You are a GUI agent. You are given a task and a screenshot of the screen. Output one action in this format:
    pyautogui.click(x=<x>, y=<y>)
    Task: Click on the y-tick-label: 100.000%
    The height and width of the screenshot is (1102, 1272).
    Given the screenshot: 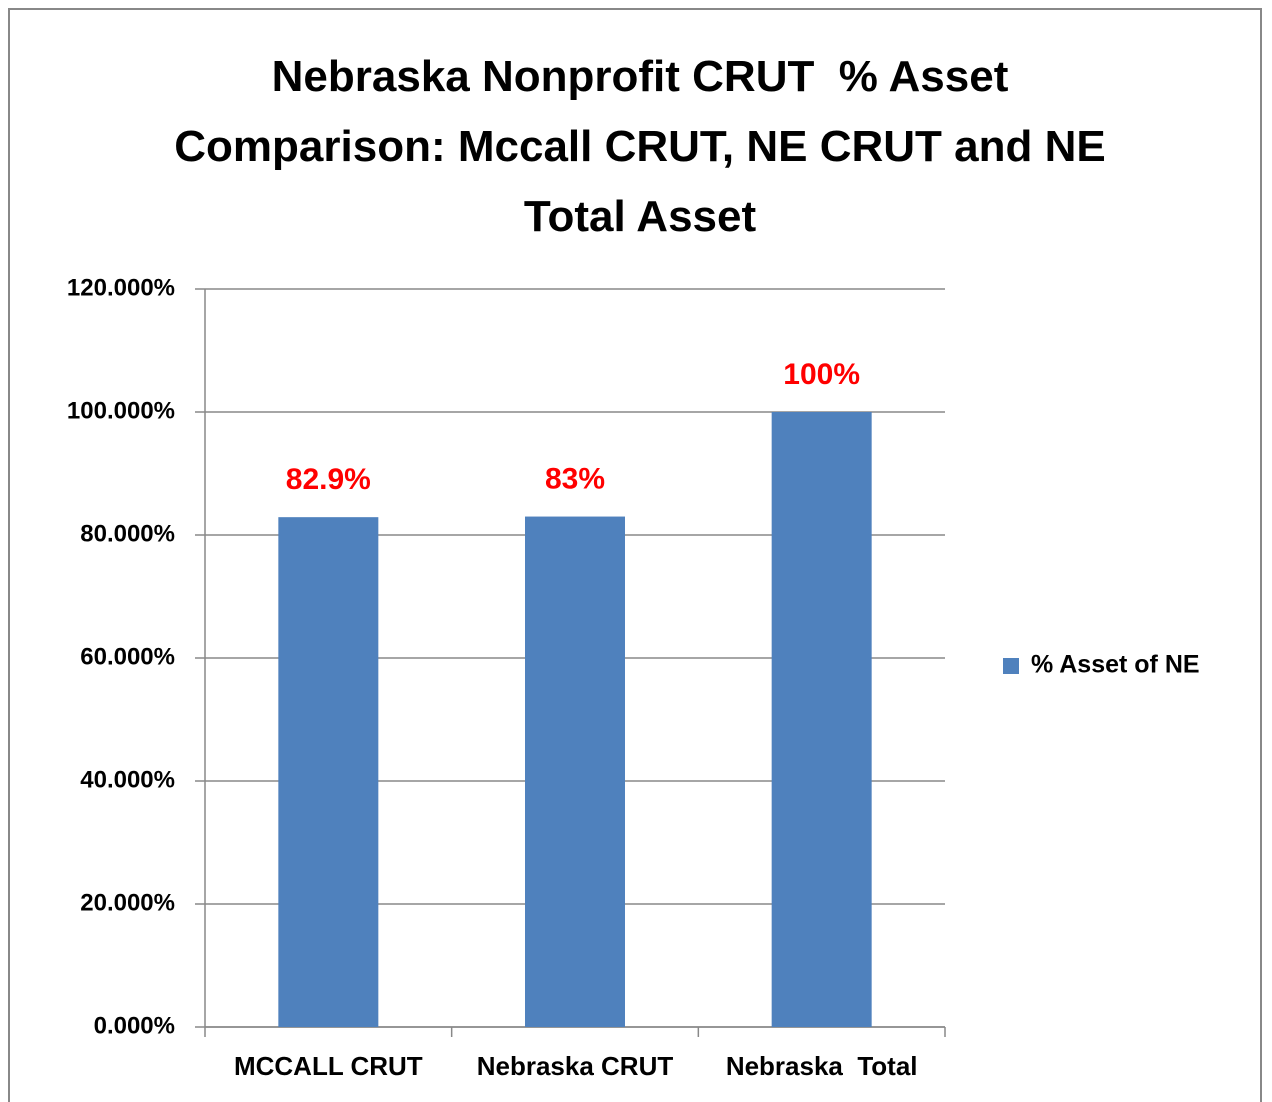 What is the action you would take?
    pyautogui.click(x=121, y=410)
    